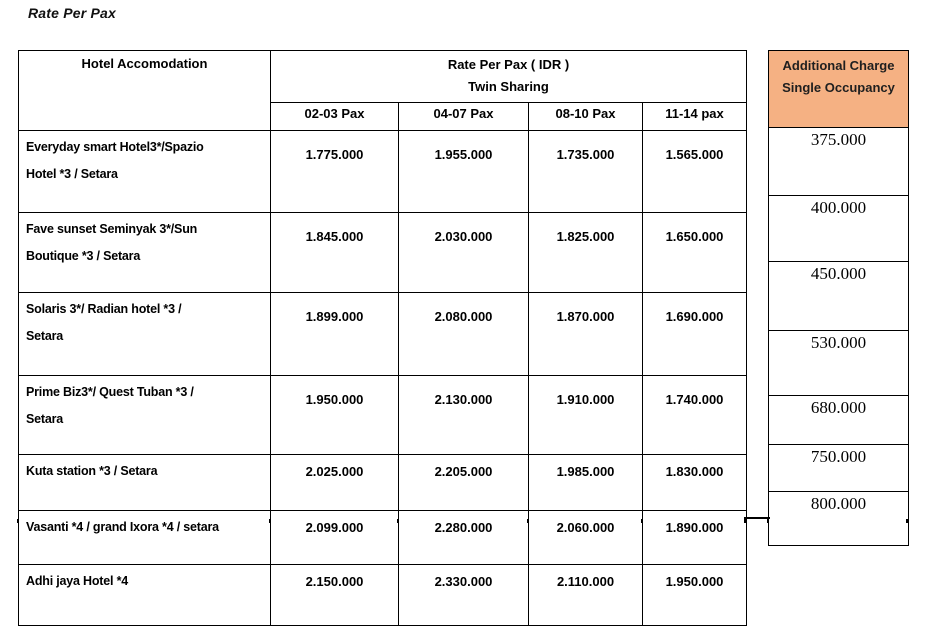  What do you see at coordinates (694, 537) in the screenshot?
I see `rate-cell: 1.890.000` at bounding box center [694, 537].